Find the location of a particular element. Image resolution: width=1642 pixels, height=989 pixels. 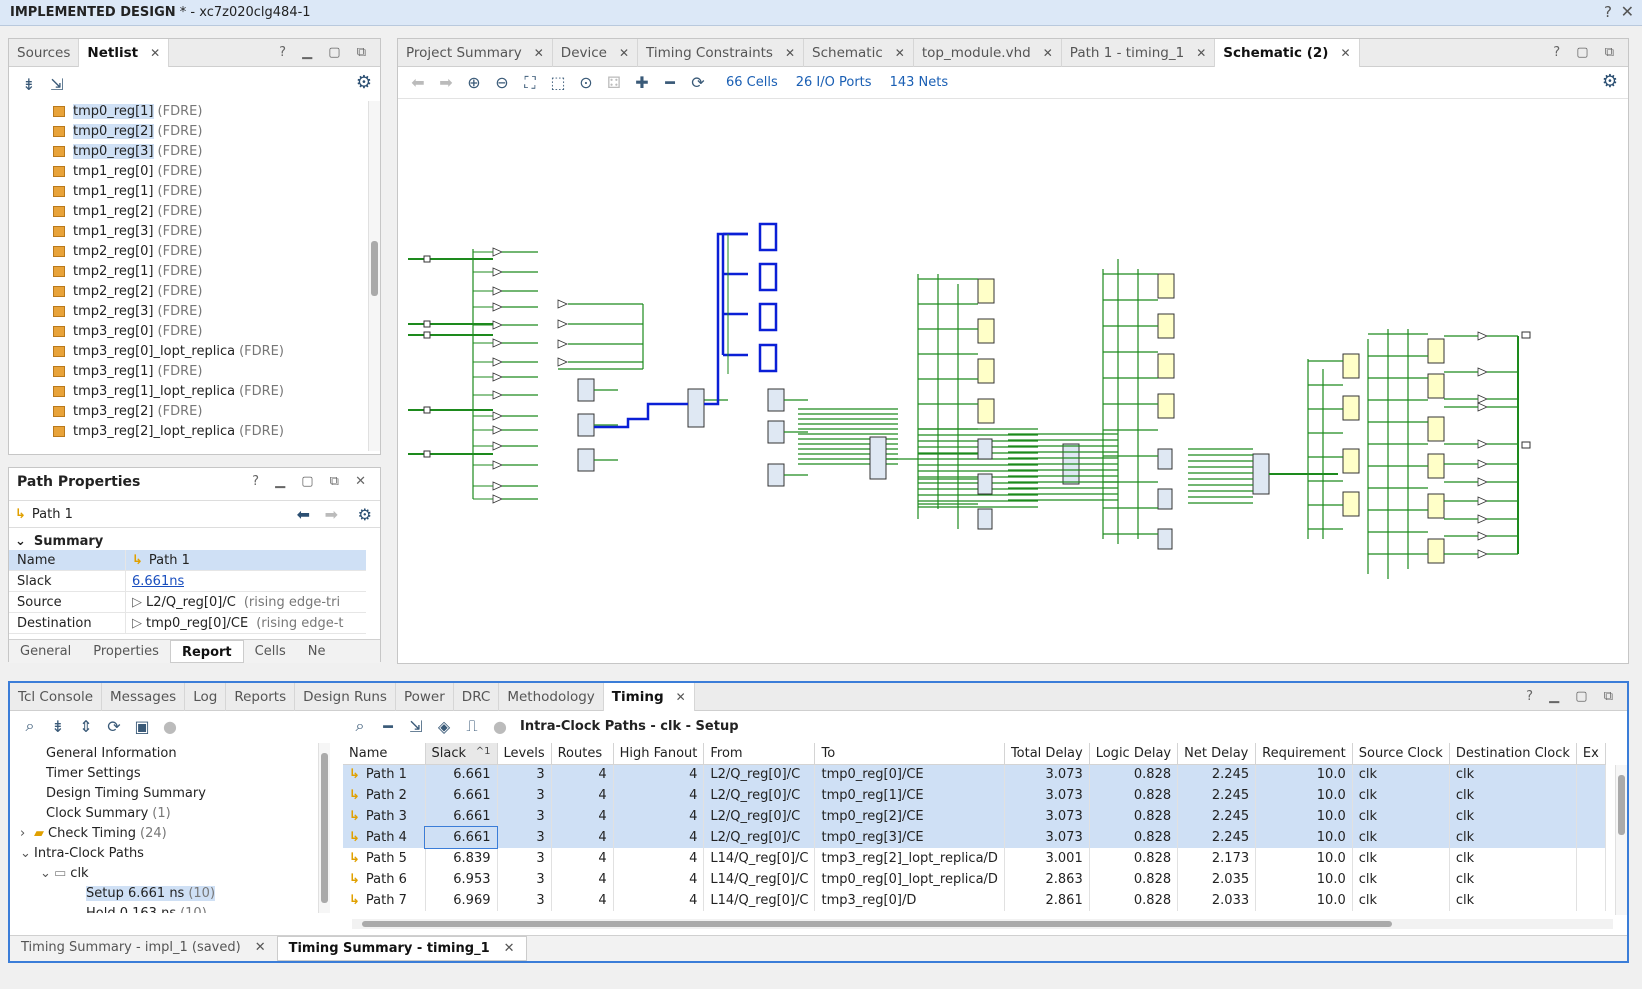

bottom-tab: Log is located at coordinates (206, 697).